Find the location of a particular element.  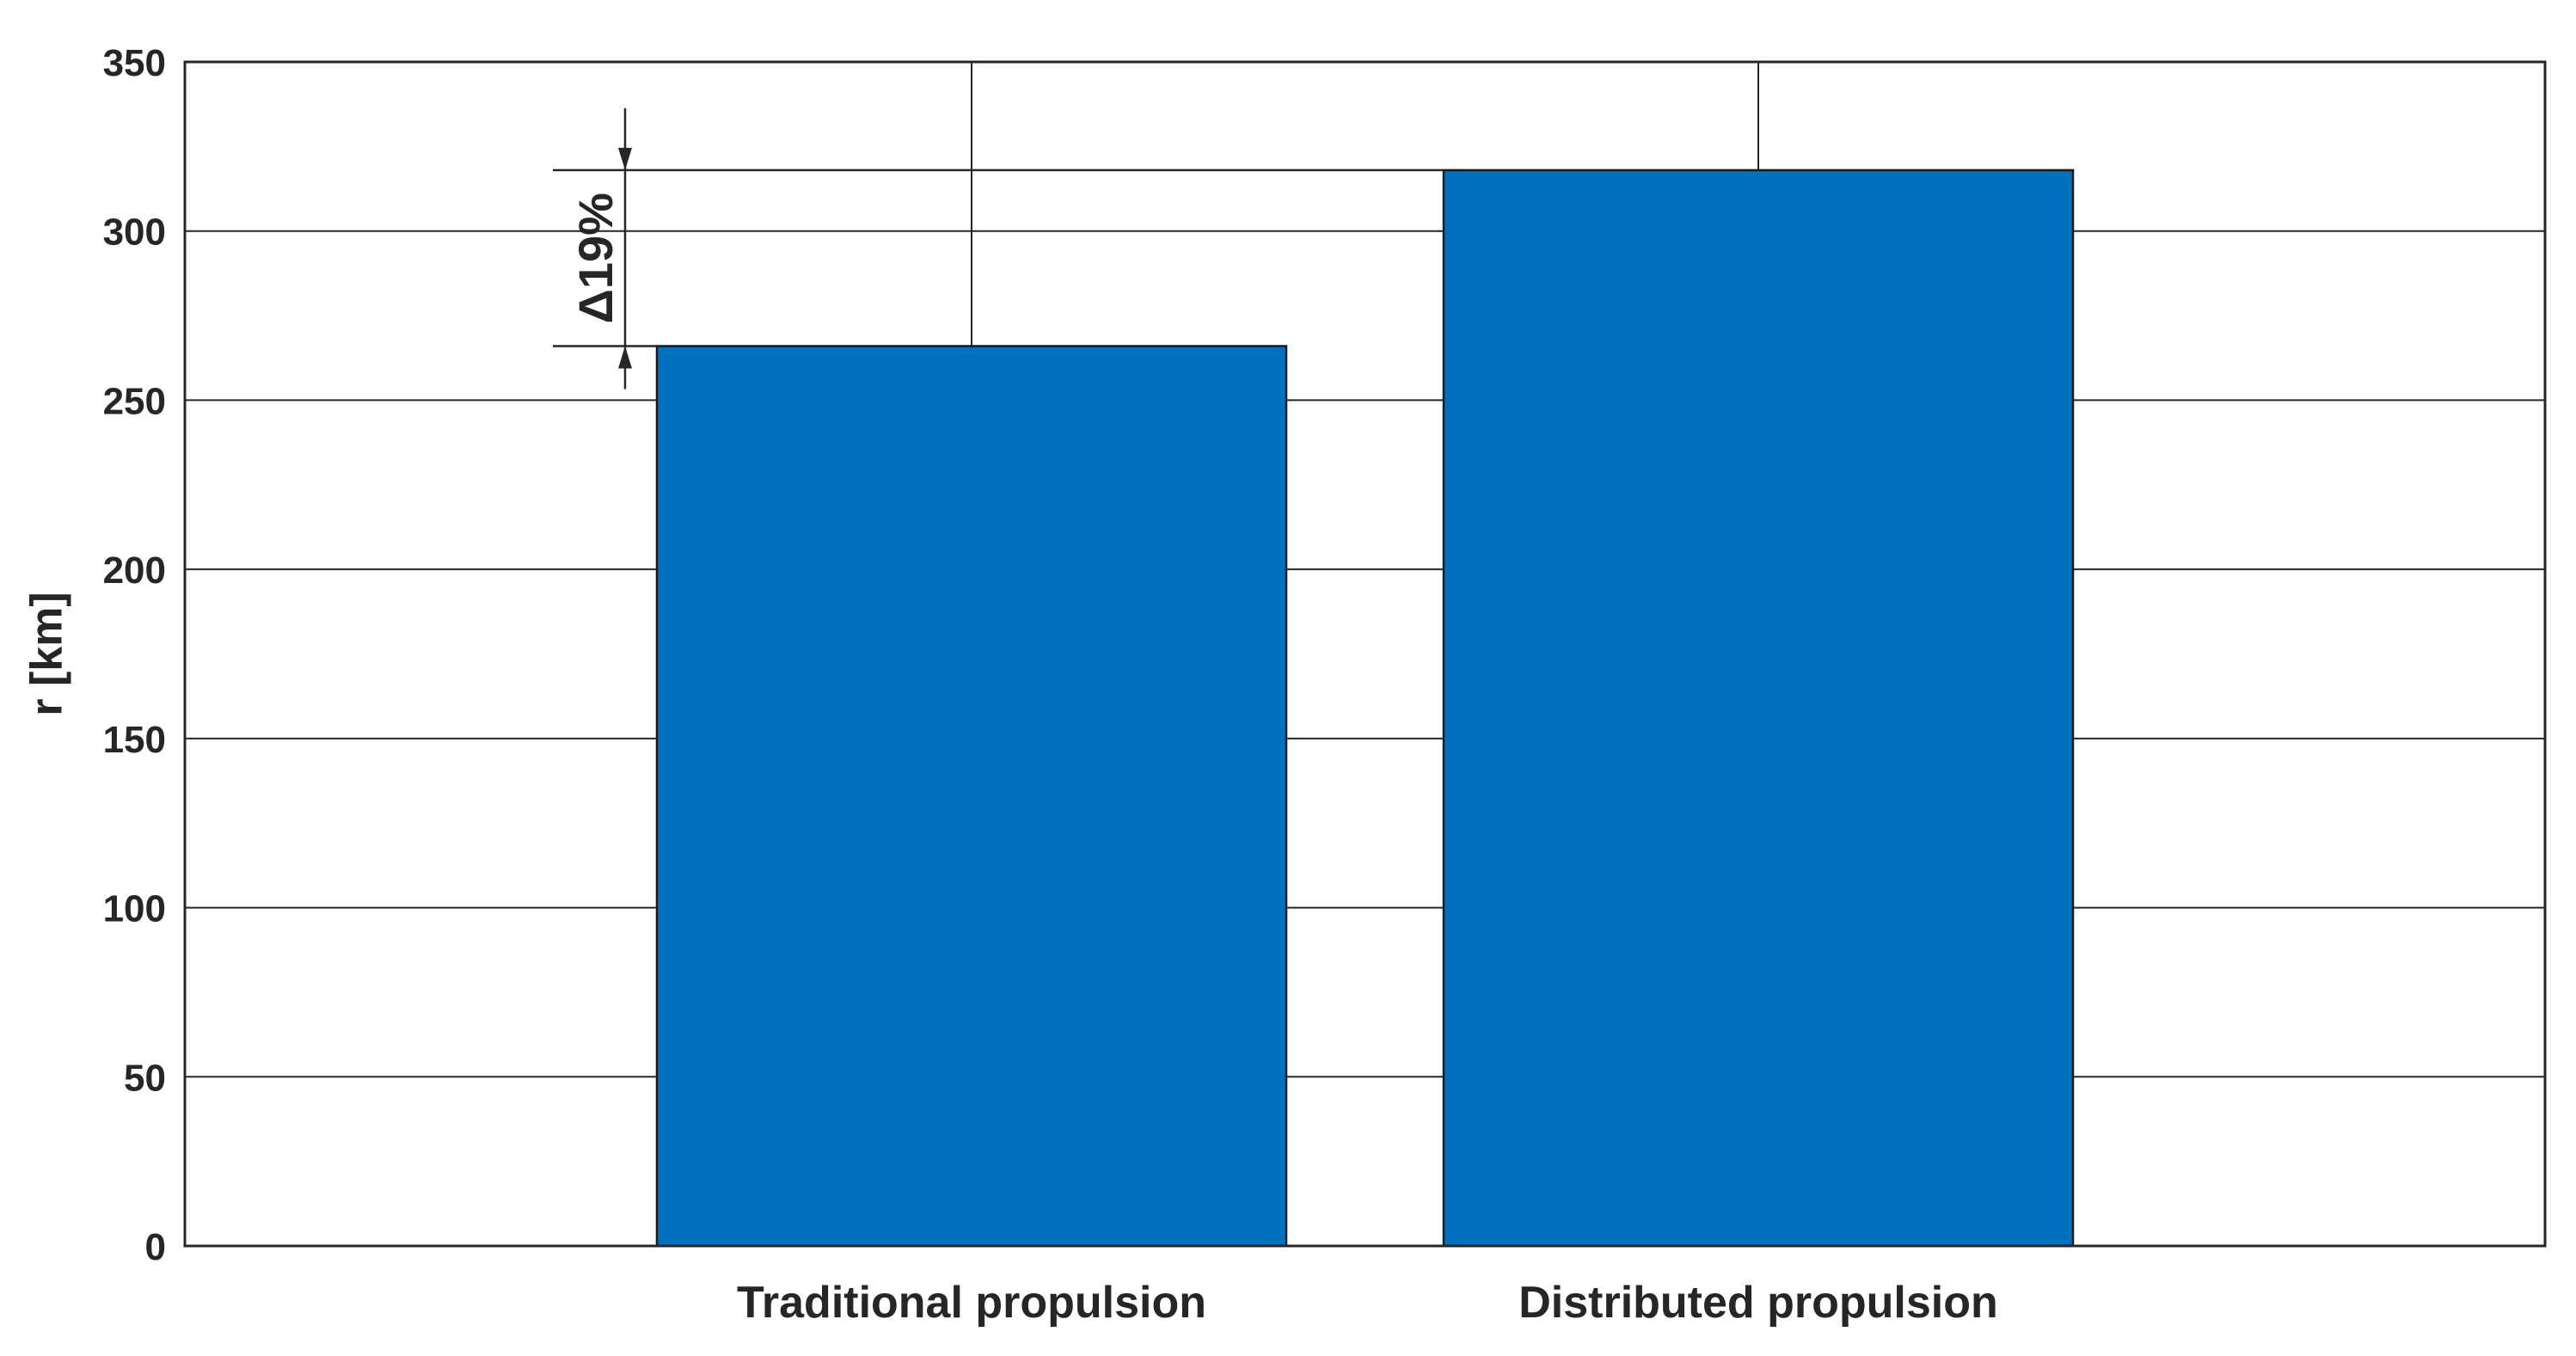

x-category-label: Distributed propulsion is located at coordinates (1758, 1303).